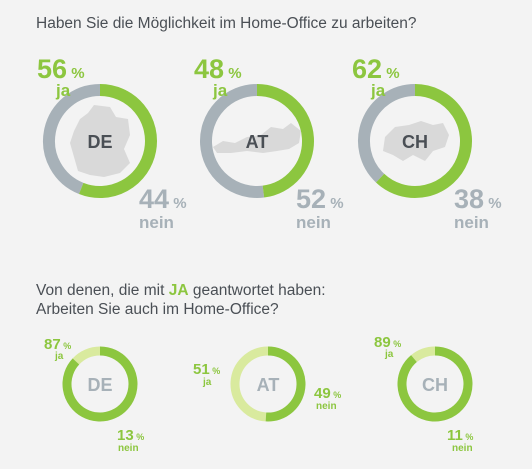 This screenshot has height=469, width=532. Describe the element at coordinates (388, 342) in the screenshot. I see `value-small-ja-ch: 89 %` at that location.